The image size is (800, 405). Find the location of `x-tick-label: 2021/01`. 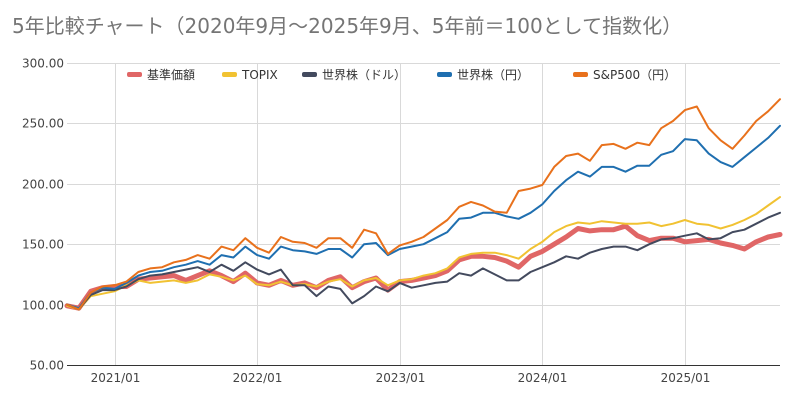

x-tick-label: 2021/01 is located at coordinates (116, 378).